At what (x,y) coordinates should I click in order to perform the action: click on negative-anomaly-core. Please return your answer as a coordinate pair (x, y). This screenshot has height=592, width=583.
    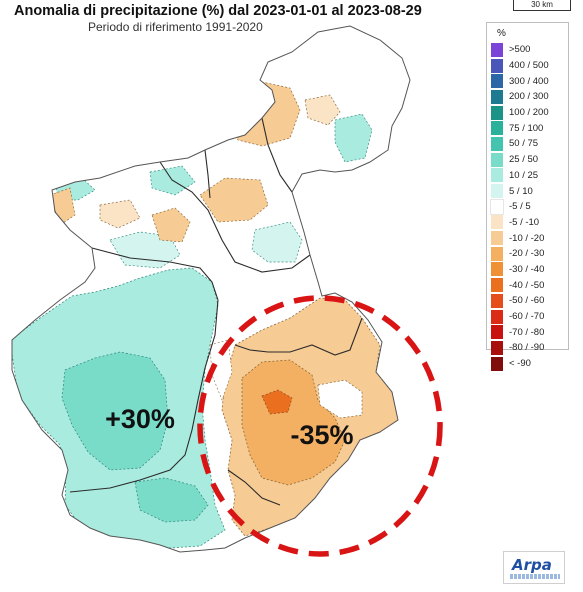
    Looking at the image, I should click on (293, 422).